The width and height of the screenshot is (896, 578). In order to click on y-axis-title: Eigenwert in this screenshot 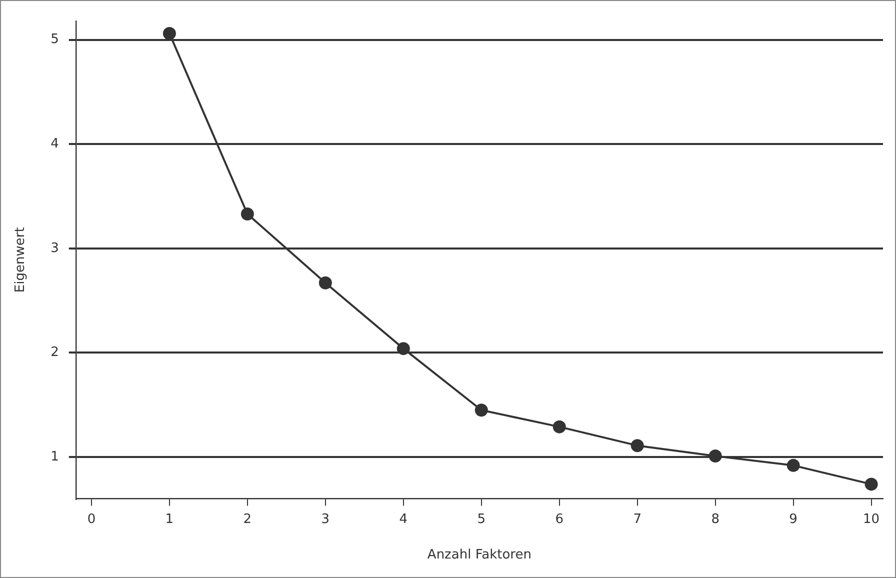, I will do `click(20, 260)`.